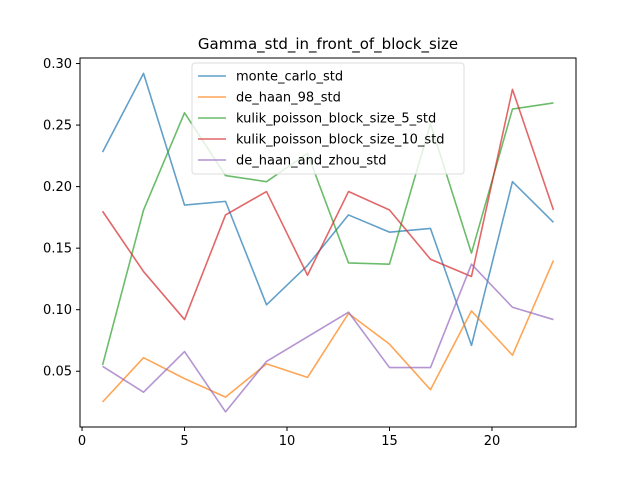  I want to click on y-tick-label: 0.30, so click(57, 64).